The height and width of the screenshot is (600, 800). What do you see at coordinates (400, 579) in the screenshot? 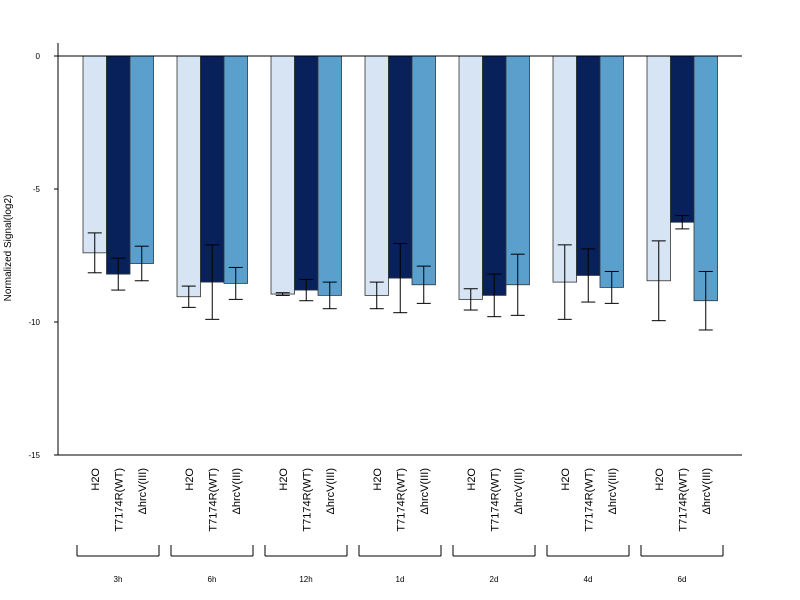
I see `group-label: 1d` at bounding box center [400, 579].